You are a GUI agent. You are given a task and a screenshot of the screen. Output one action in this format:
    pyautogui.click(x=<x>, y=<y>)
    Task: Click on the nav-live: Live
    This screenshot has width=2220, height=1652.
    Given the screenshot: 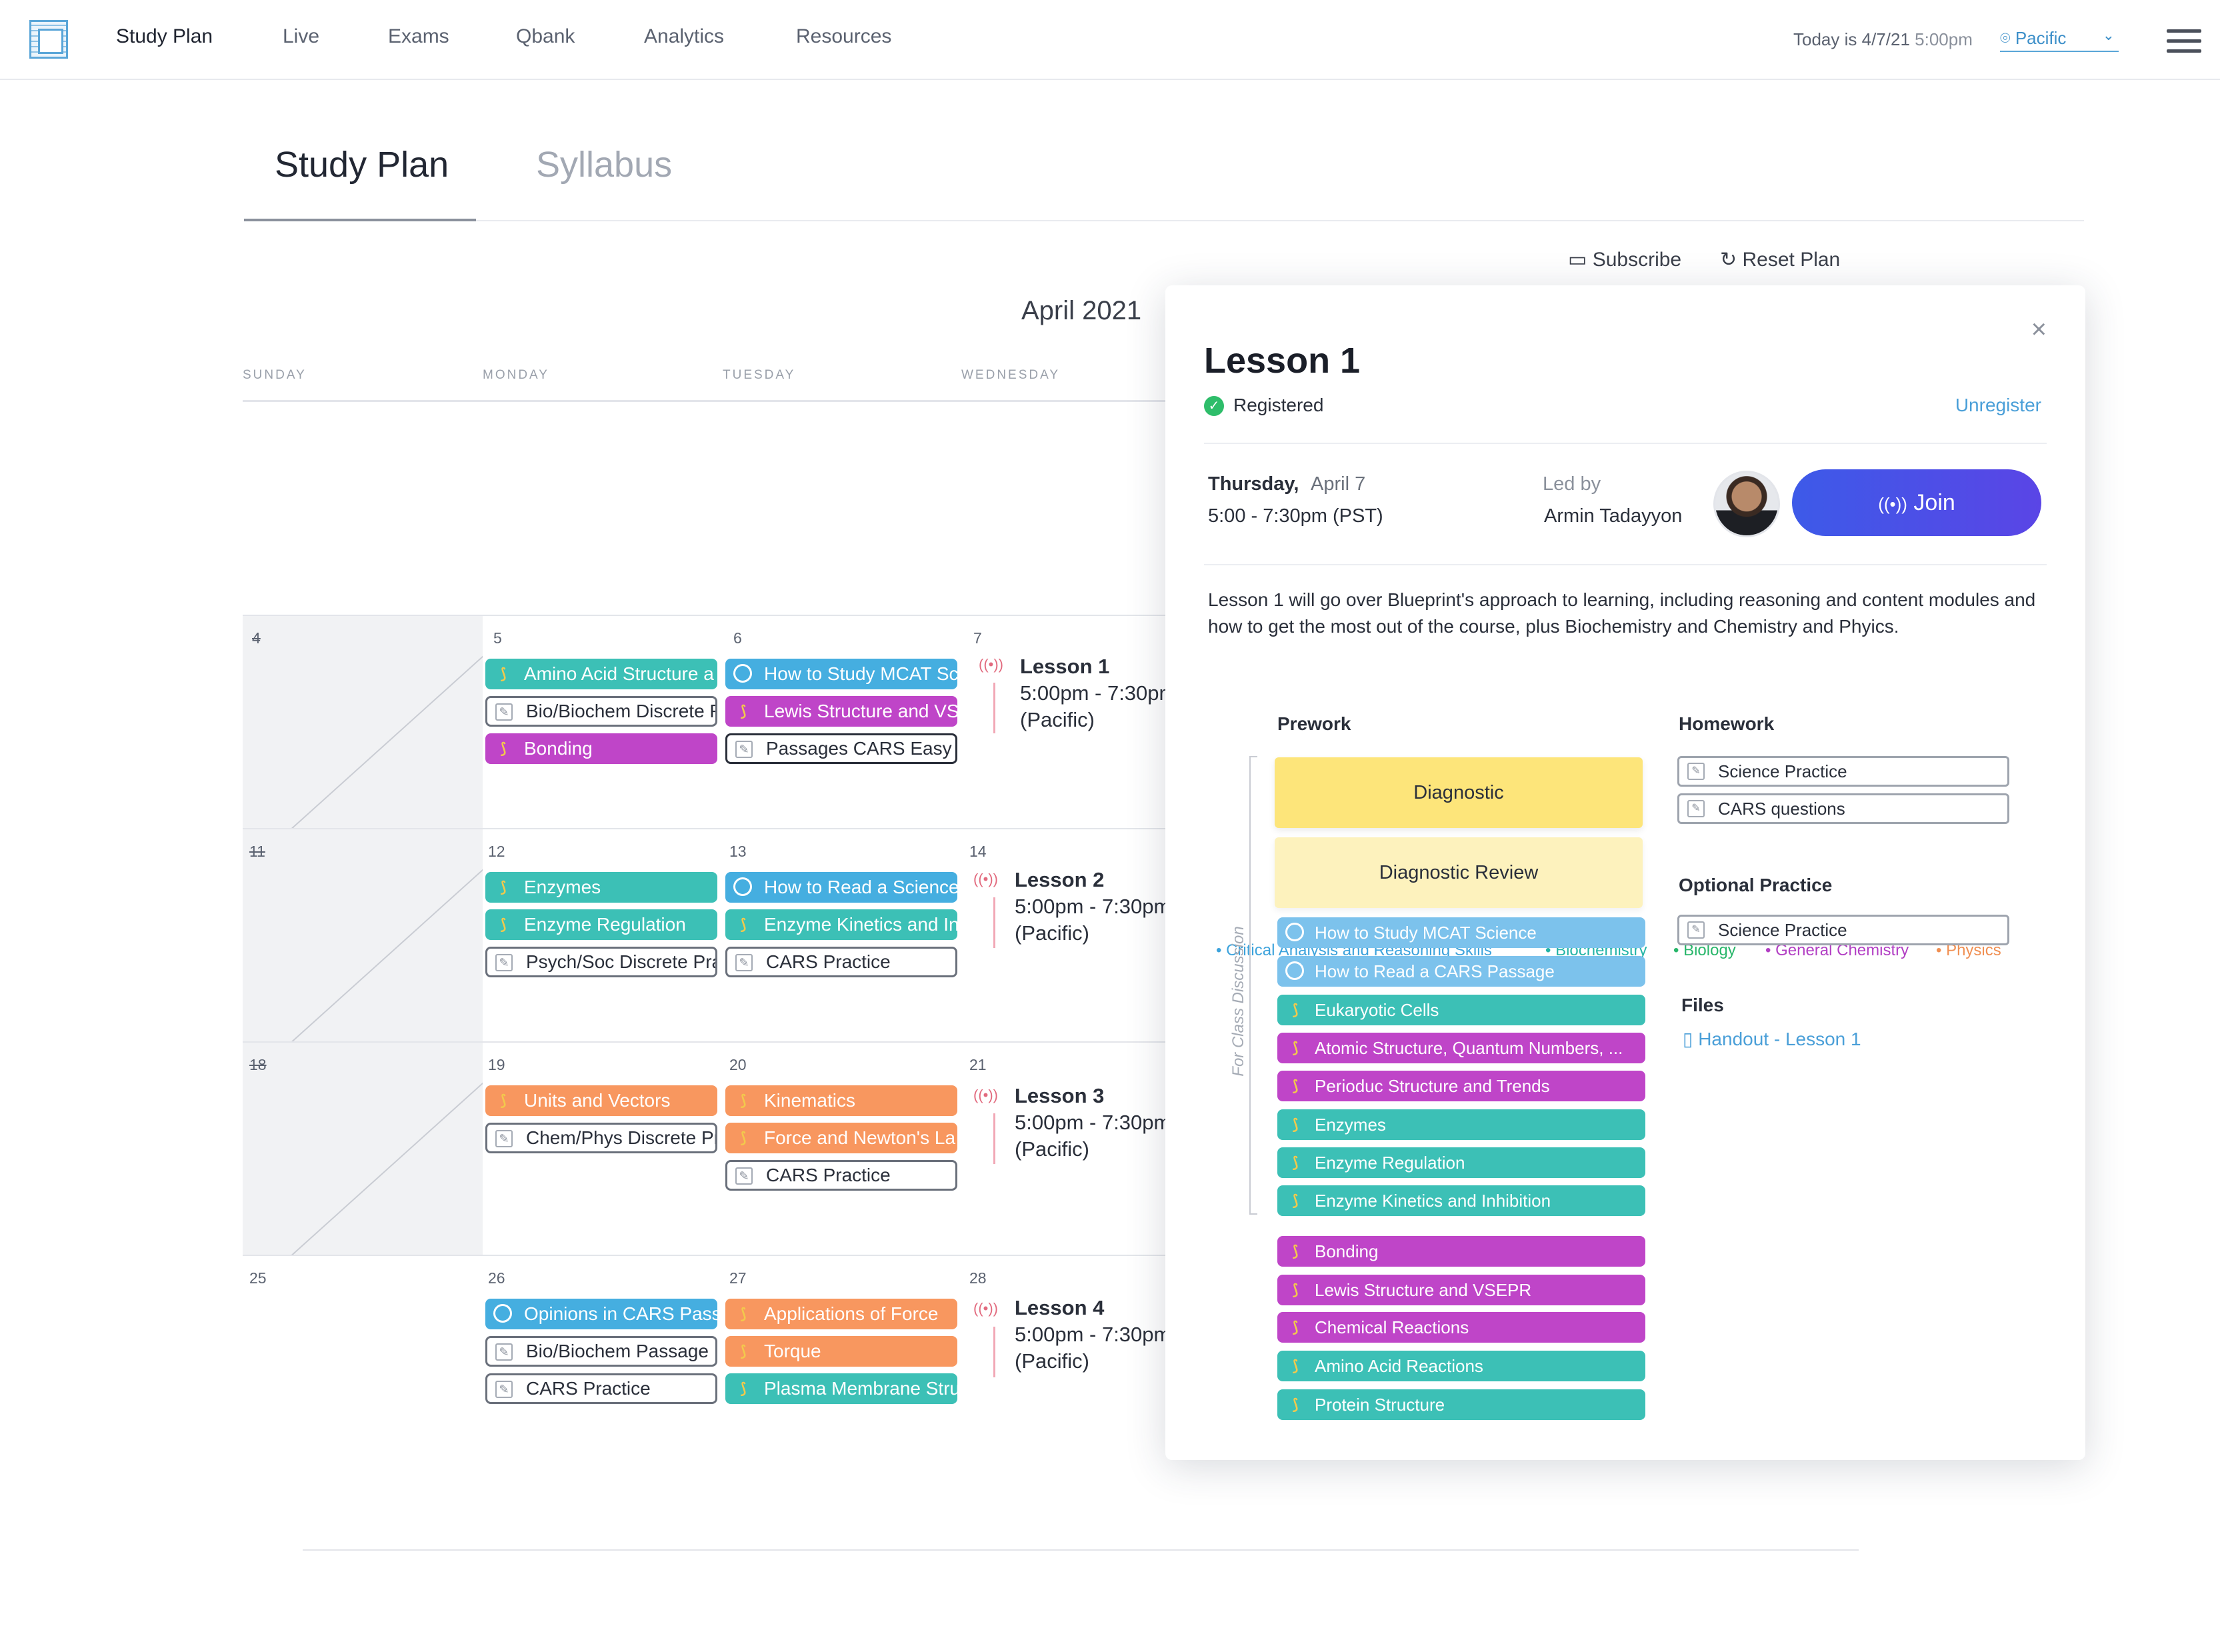 What is the action you would take?
    pyautogui.click(x=301, y=36)
    